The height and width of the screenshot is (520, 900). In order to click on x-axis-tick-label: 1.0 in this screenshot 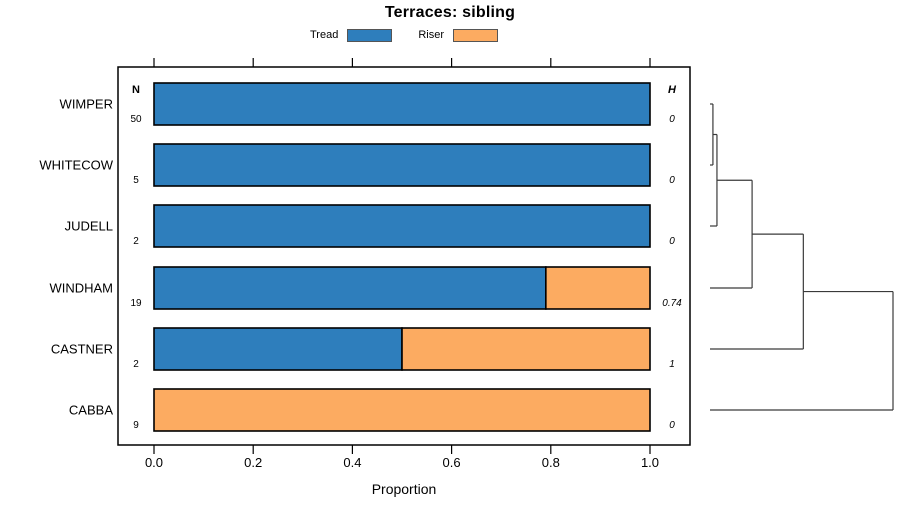, I will do `click(650, 462)`.